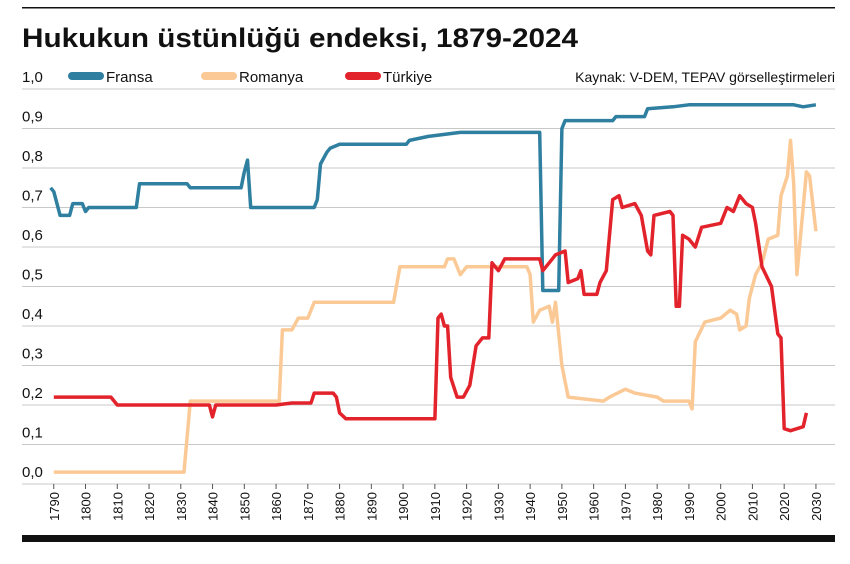 The height and width of the screenshot is (564, 850). What do you see at coordinates (530, 506) in the screenshot?
I see `x-tick-label: 1940` at bounding box center [530, 506].